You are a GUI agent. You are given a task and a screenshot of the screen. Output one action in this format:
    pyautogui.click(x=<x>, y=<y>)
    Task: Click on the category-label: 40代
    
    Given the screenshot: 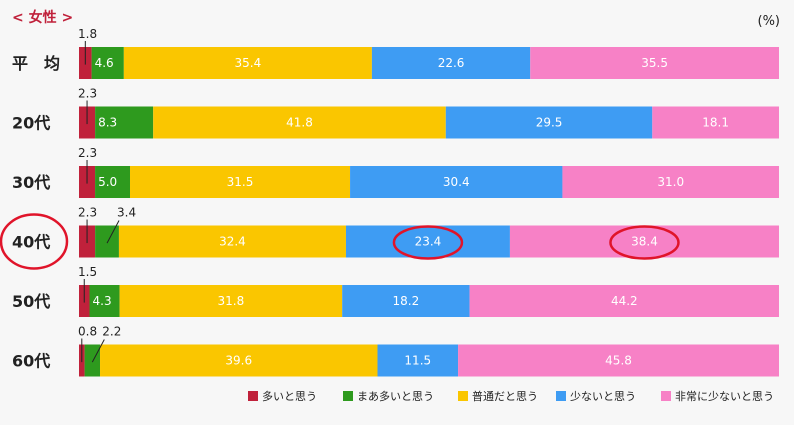 What is the action you would take?
    pyautogui.click(x=31, y=242)
    